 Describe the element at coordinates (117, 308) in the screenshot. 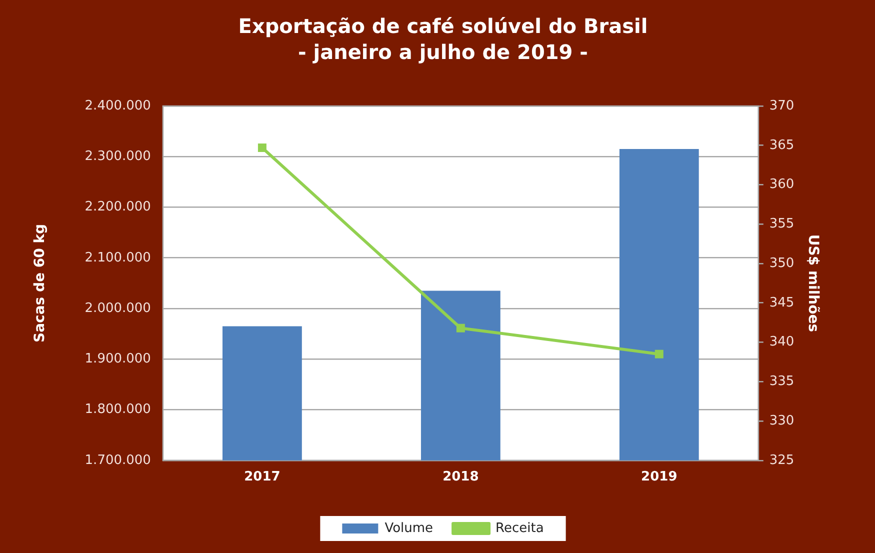

I see `y-tick-label: 2.000.000` at that location.